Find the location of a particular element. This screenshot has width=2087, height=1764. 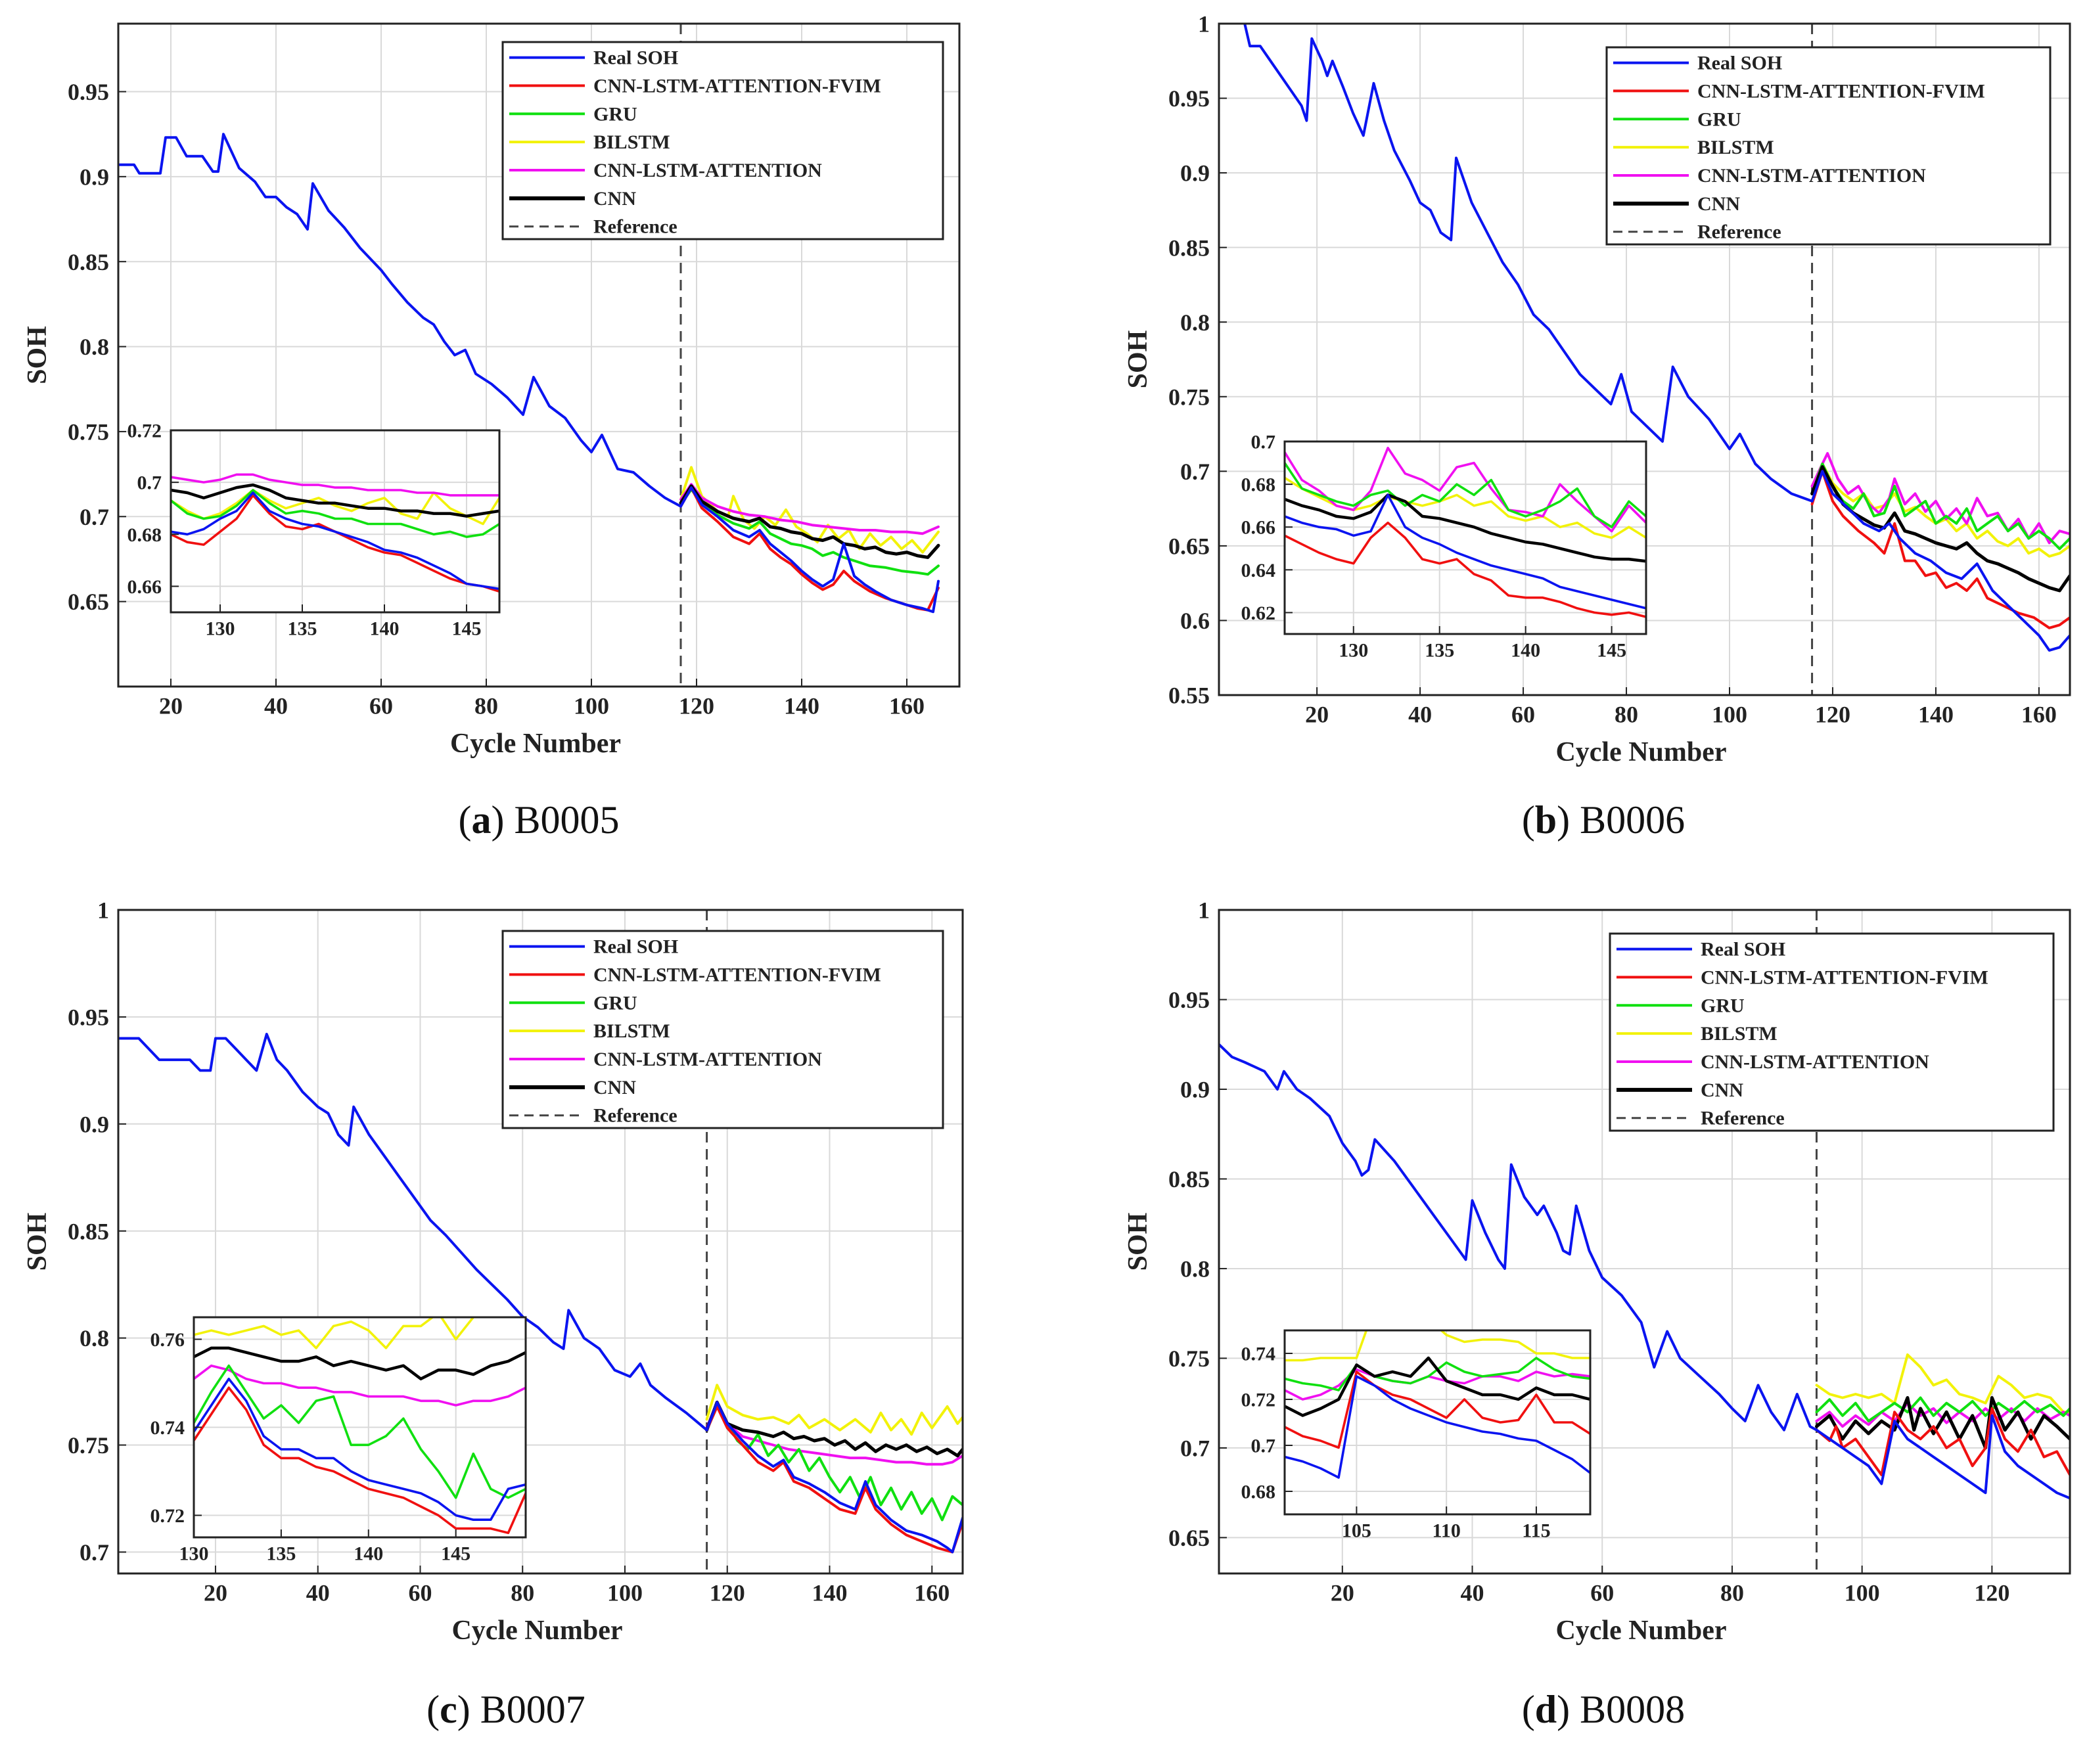

panel-a-ytick-label: 0.65 is located at coordinates (88, 602).